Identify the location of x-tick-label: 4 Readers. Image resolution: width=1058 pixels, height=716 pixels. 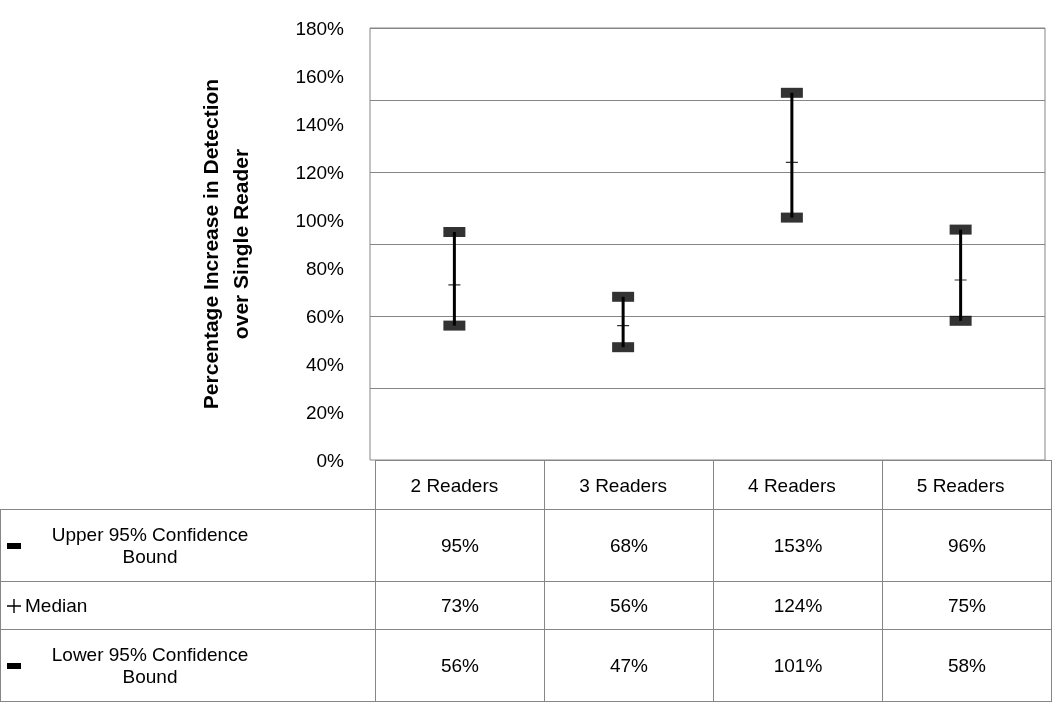
(792, 485).